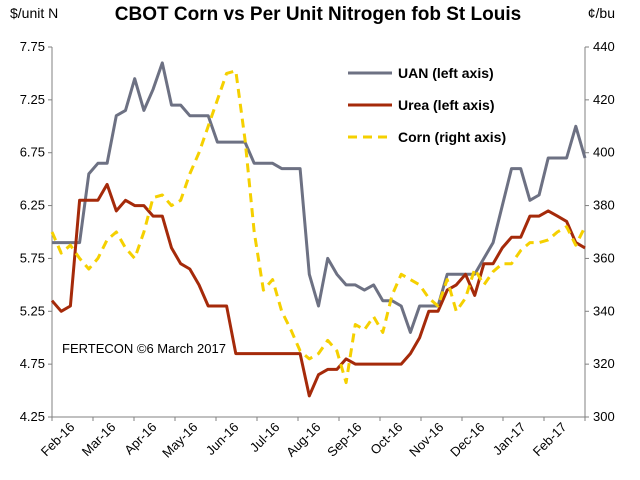 Image resolution: width=640 pixels, height=480 pixels. Describe the element at coordinates (604, 416) in the screenshot. I see `right-tick-label: 300` at that location.